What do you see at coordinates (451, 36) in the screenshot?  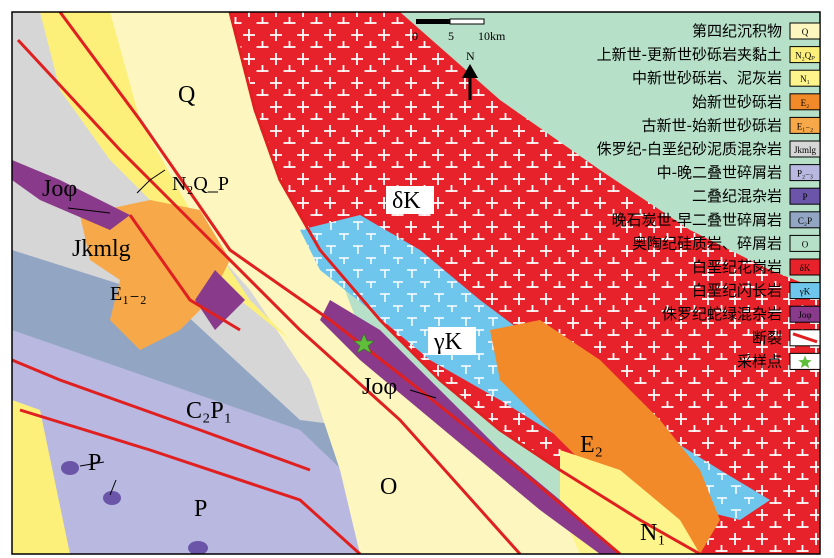 I see `svg-text: 5` at bounding box center [451, 36].